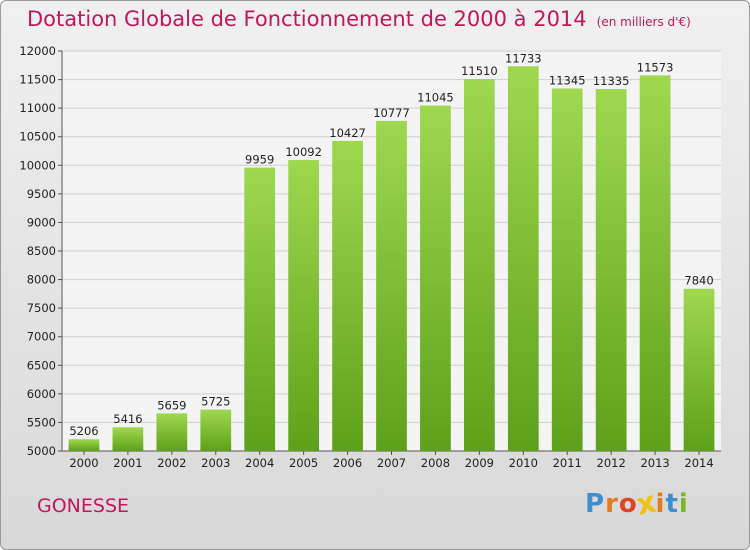  I want to click on bar-2006, so click(347, 295).